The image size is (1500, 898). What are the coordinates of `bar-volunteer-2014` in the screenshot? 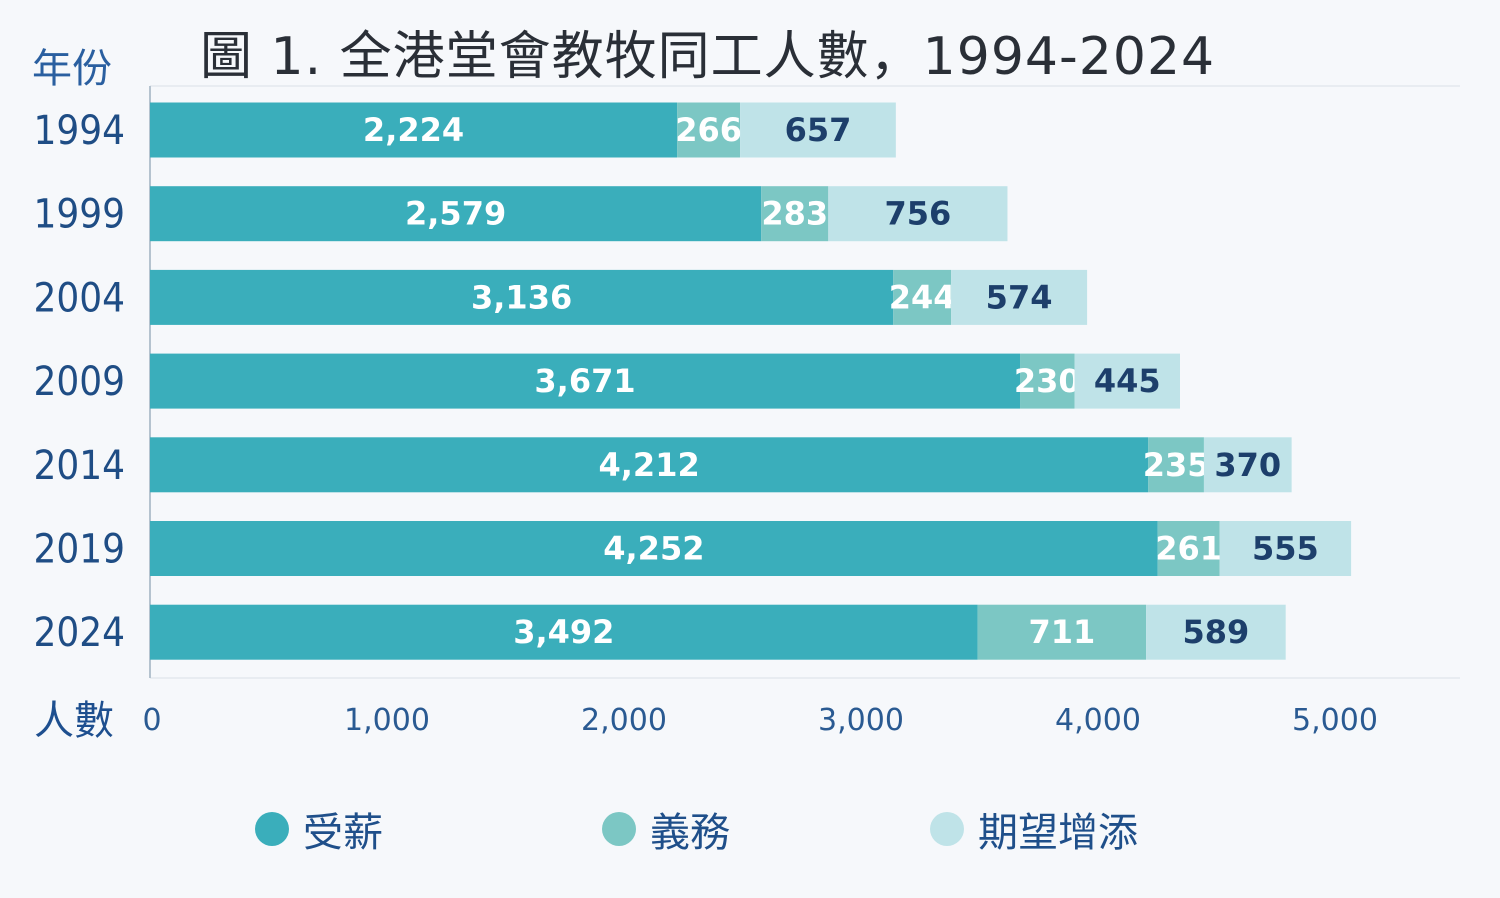 It's located at (1176, 465).